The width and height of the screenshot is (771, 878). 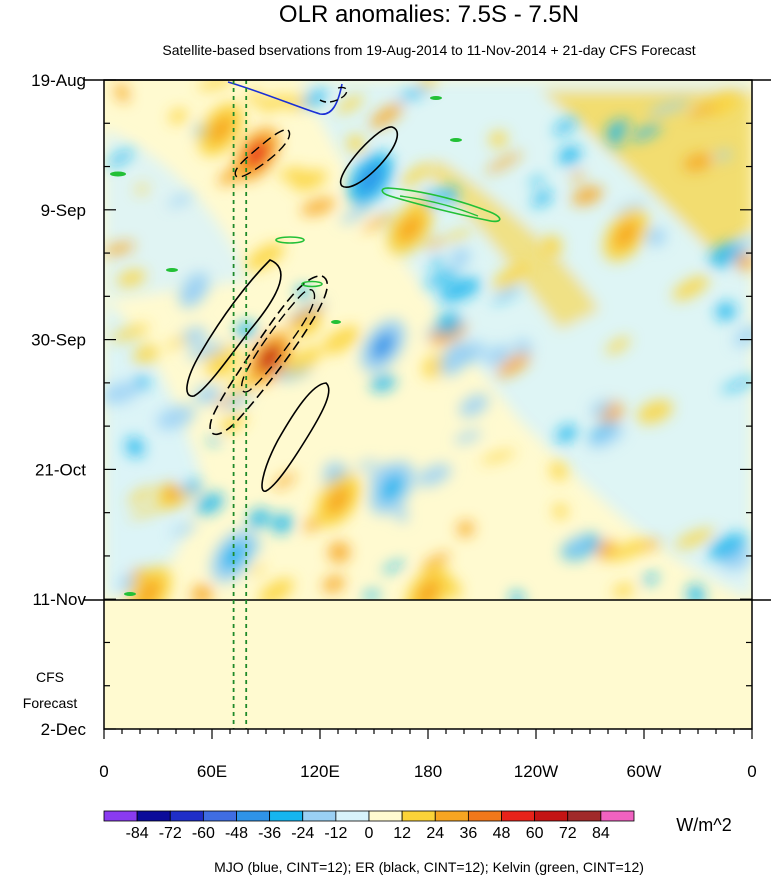 I want to click on y-tick-label: 11-Nov, so click(x=59, y=599).